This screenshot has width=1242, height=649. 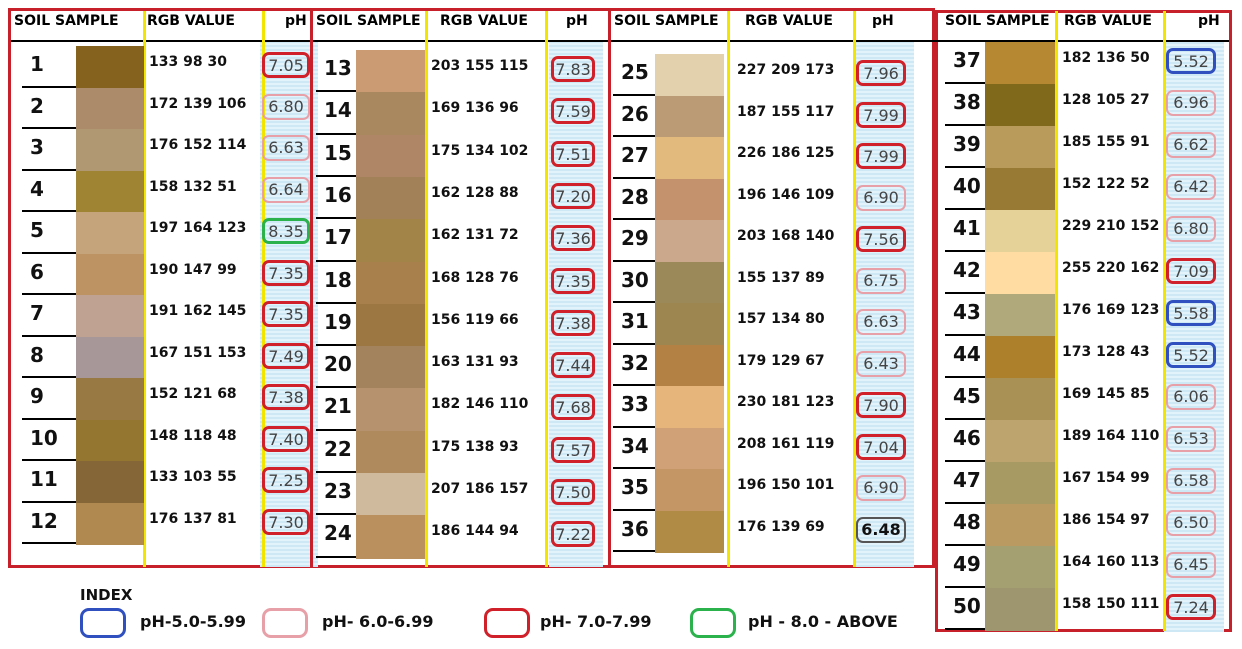 I want to click on sample-number: 28, so click(x=635, y=196).